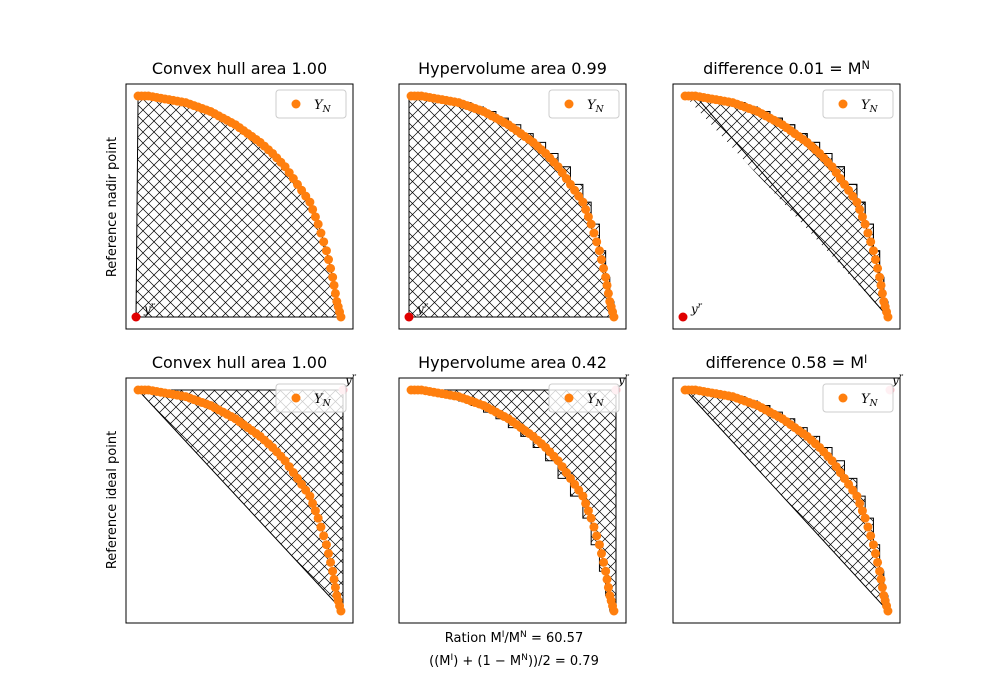 The width and height of the screenshot is (1000, 700). What do you see at coordinates (514, 638) in the screenshot?
I see `footer-ratio: Ration MI/MN = 60.57` at bounding box center [514, 638].